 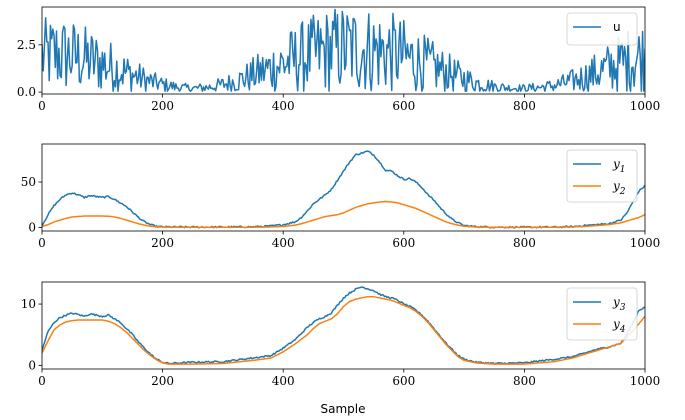 What do you see at coordinates (28, 182) in the screenshot?
I see `y-tick-label: 50` at bounding box center [28, 182].